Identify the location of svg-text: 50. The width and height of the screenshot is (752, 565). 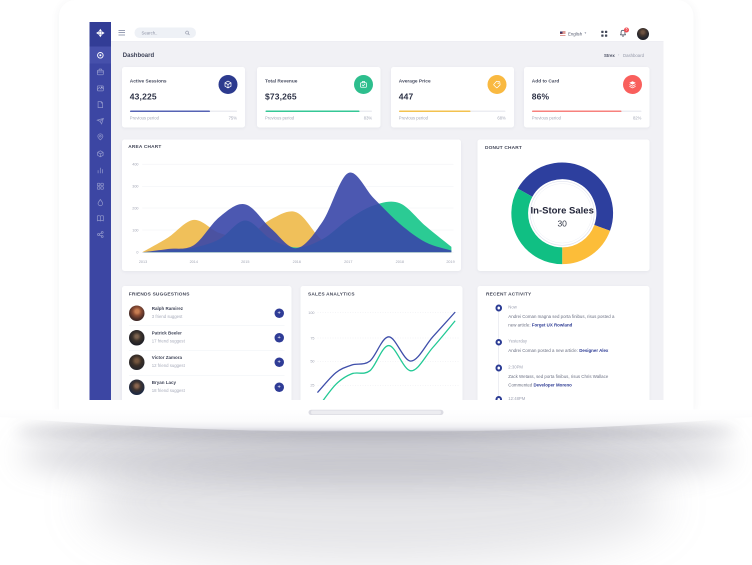
(313, 361).